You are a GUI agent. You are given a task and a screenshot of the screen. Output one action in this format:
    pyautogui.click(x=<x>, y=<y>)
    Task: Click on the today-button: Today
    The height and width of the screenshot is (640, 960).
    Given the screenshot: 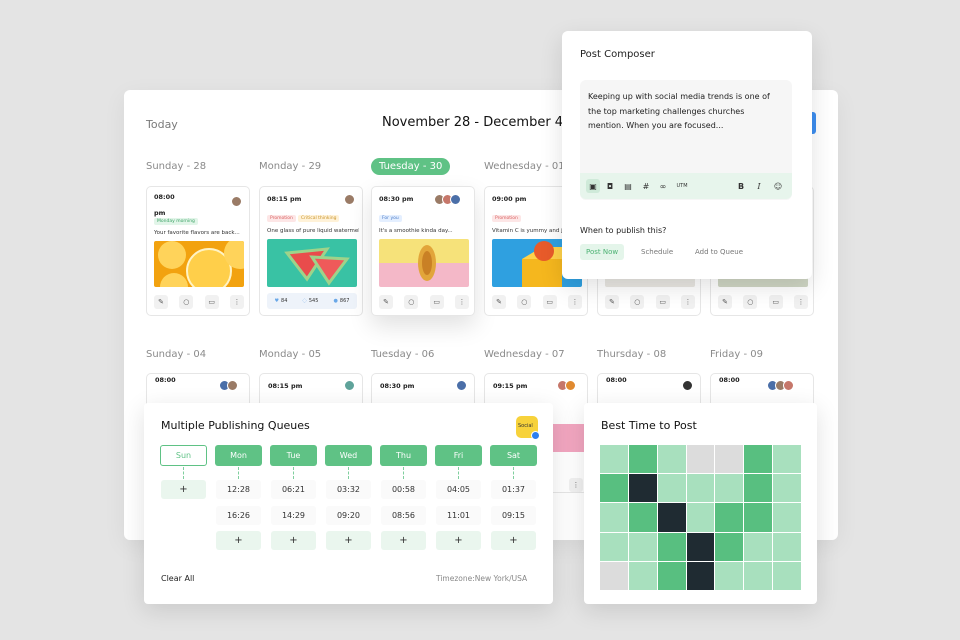 What is the action you would take?
    pyautogui.click(x=162, y=124)
    